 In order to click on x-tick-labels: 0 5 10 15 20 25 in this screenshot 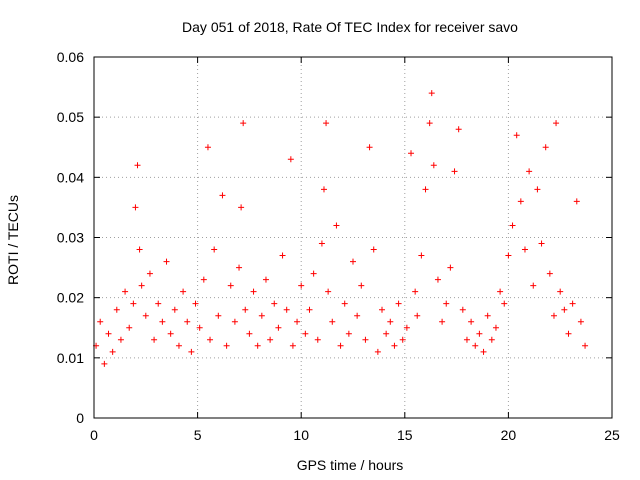, I will do `click(355, 435)`.